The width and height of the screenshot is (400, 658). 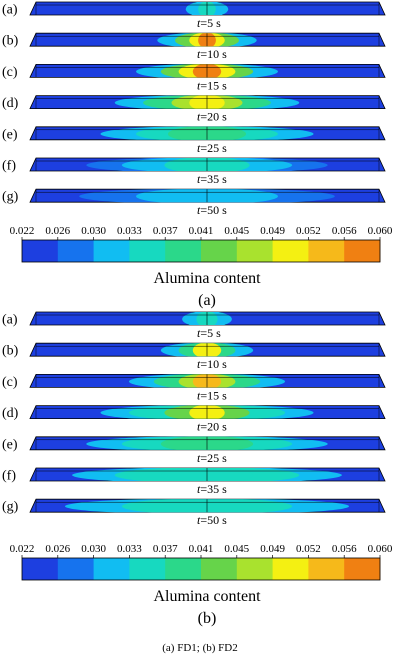 What do you see at coordinates (207, 618) in the screenshot?
I see `panel-label: (b)` at bounding box center [207, 618].